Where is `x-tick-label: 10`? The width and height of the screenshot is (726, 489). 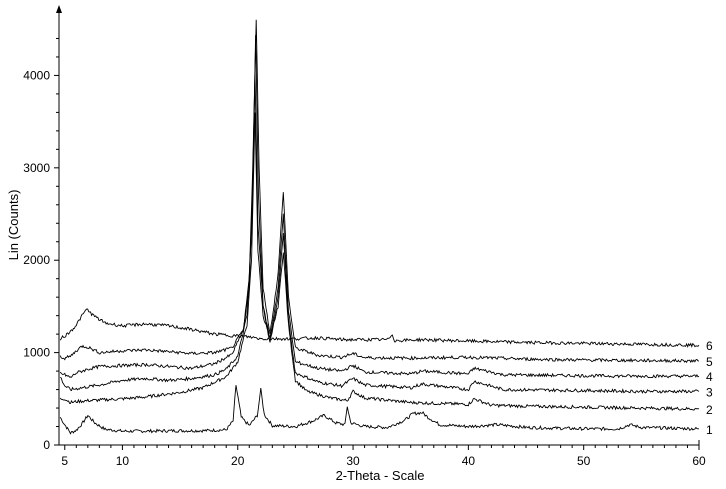 x-tick-label: 10 is located at coordinates (123, 461).